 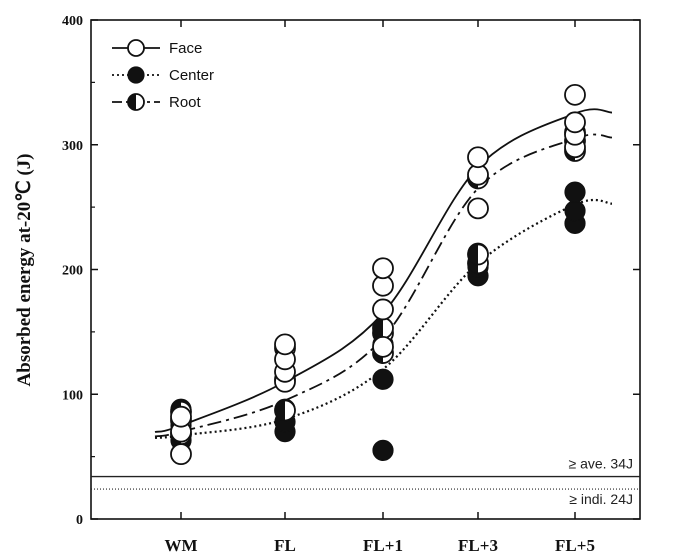 What do you see at coordinates (79, 520) in the screenshot?
I see `y-tick-label: 0` at bounding box center [79, 520].